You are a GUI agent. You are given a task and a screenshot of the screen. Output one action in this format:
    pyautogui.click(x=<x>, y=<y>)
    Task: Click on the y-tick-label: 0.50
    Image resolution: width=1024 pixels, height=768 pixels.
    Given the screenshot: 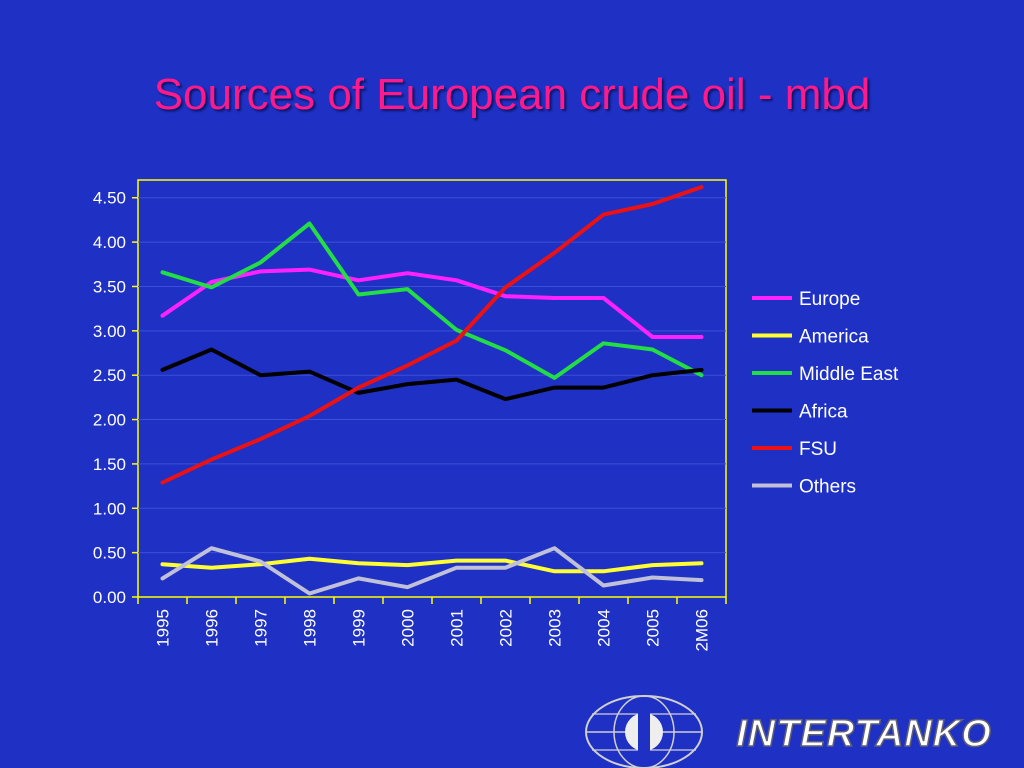 What is the action you would take?
    pyautogui.click(x=109, y=553)
    